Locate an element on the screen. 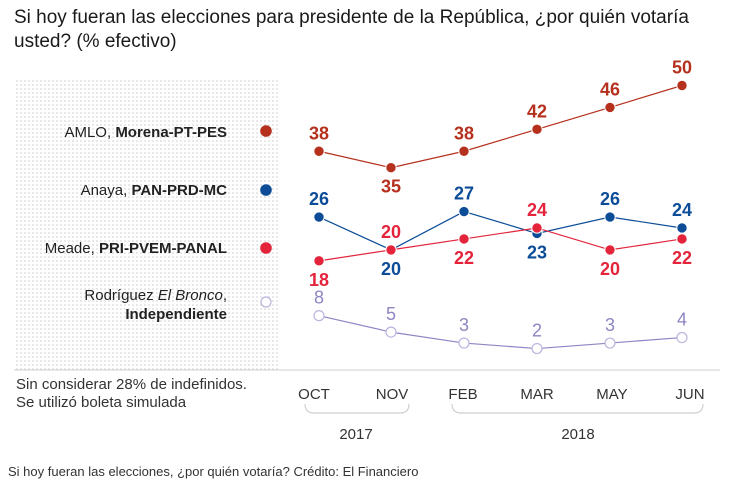  legend-item-anaya: Anaya, PAN-PRD-MC is located at coordinates (154, 190).